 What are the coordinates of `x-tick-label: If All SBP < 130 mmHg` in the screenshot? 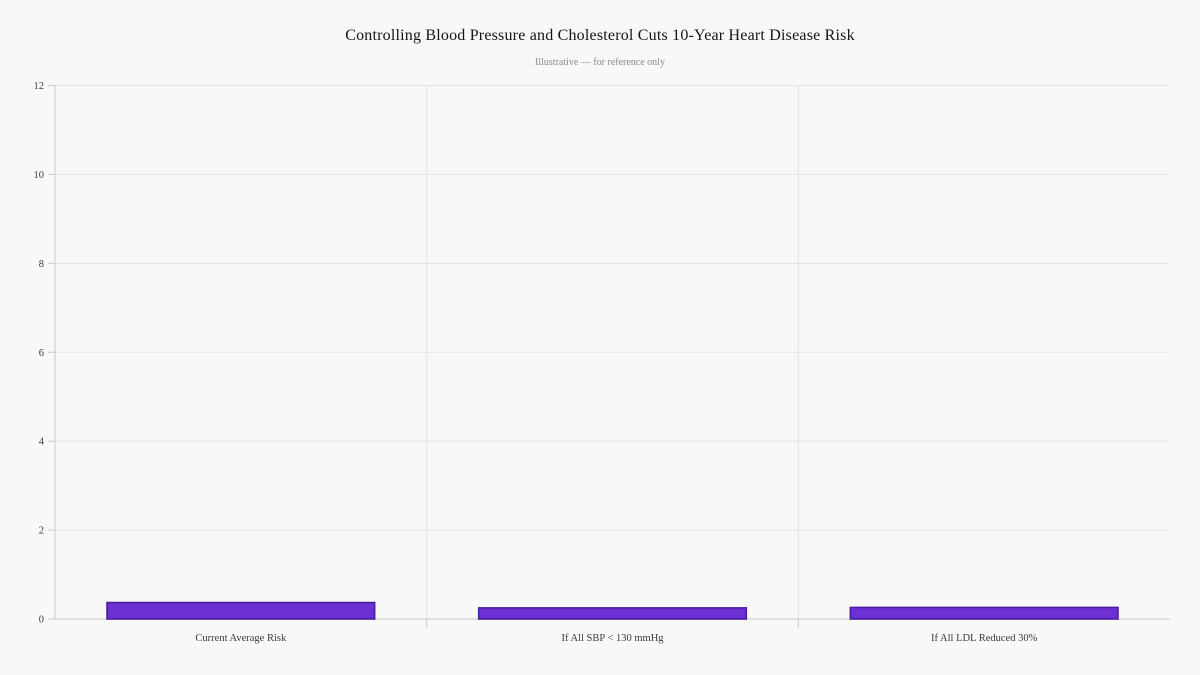 It's located at (612, 638).